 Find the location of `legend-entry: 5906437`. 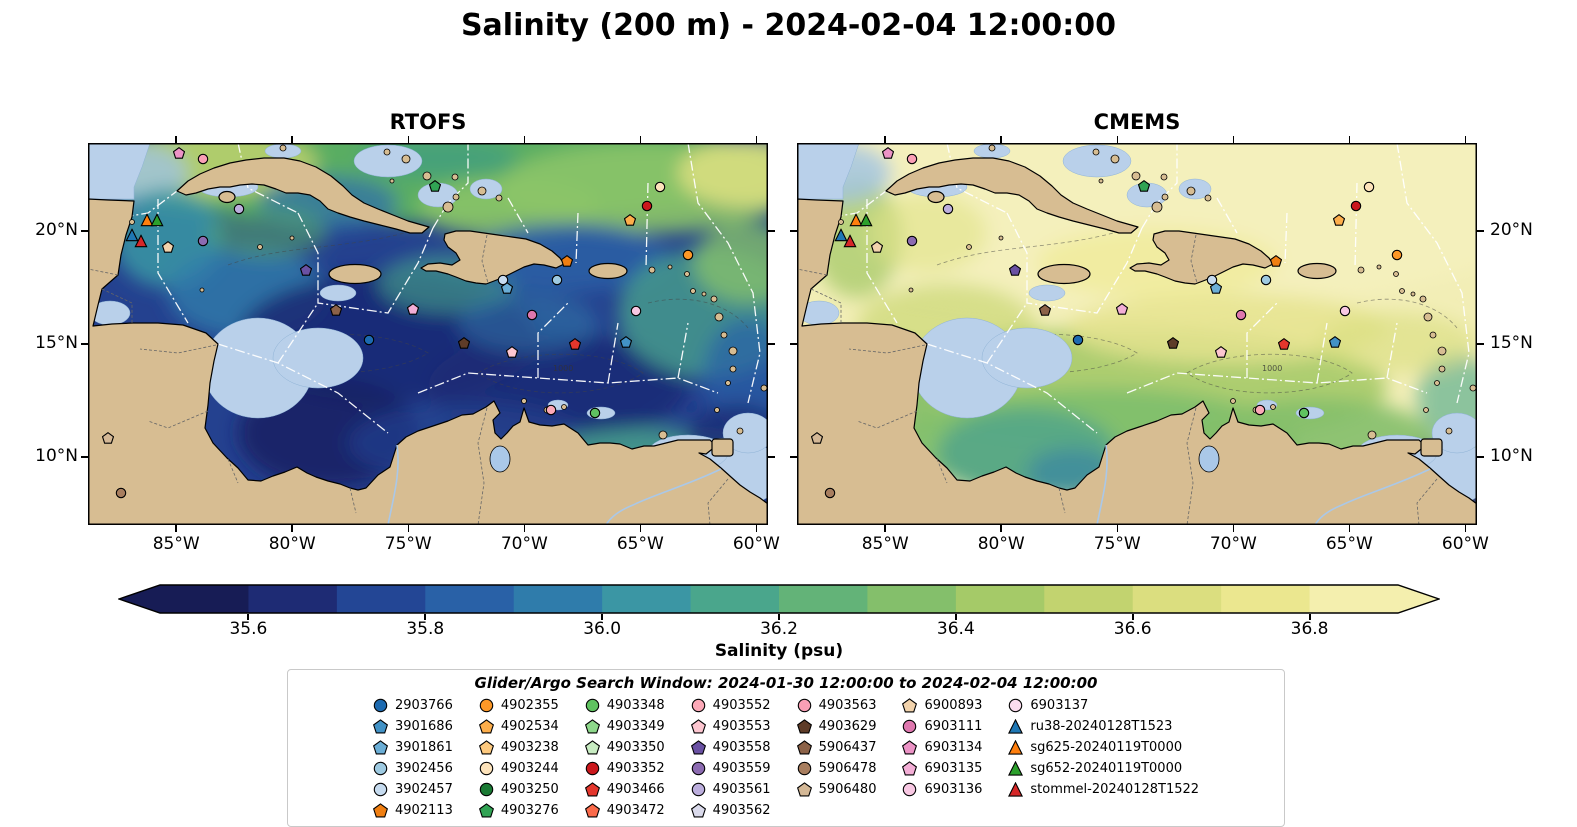

legend-entry: 5906437 is located at coordinates (836, 747).